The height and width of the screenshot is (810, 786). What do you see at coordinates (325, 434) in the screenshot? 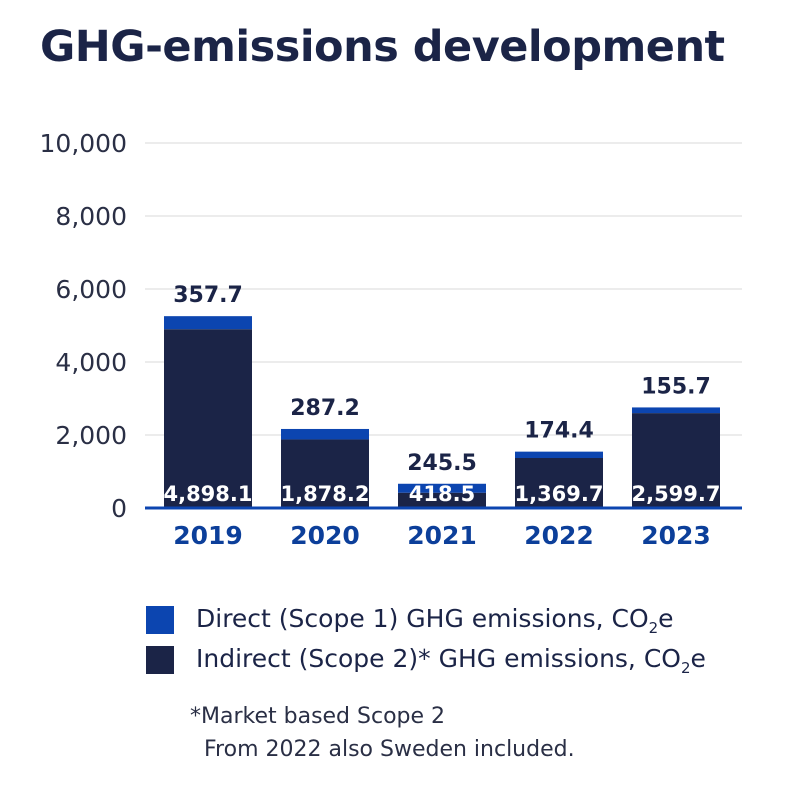
I see `bar-direct-2020` at bounding box center [325, 434].